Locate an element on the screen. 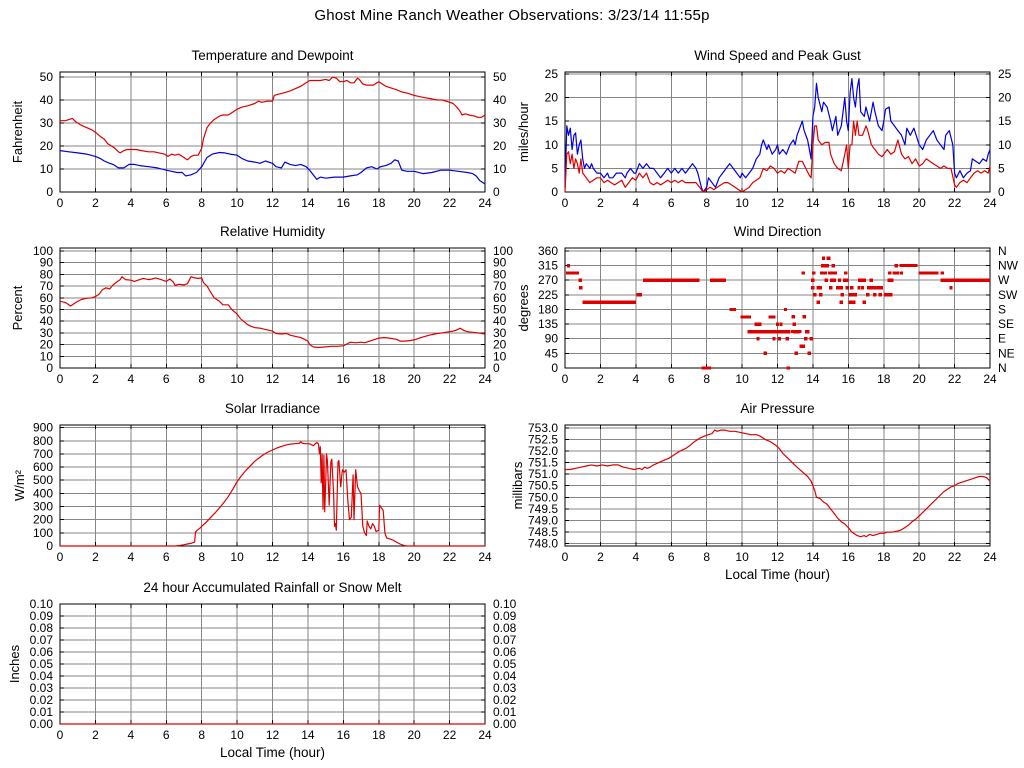  svg-text: W/m² is located at coordinates (19, 485).